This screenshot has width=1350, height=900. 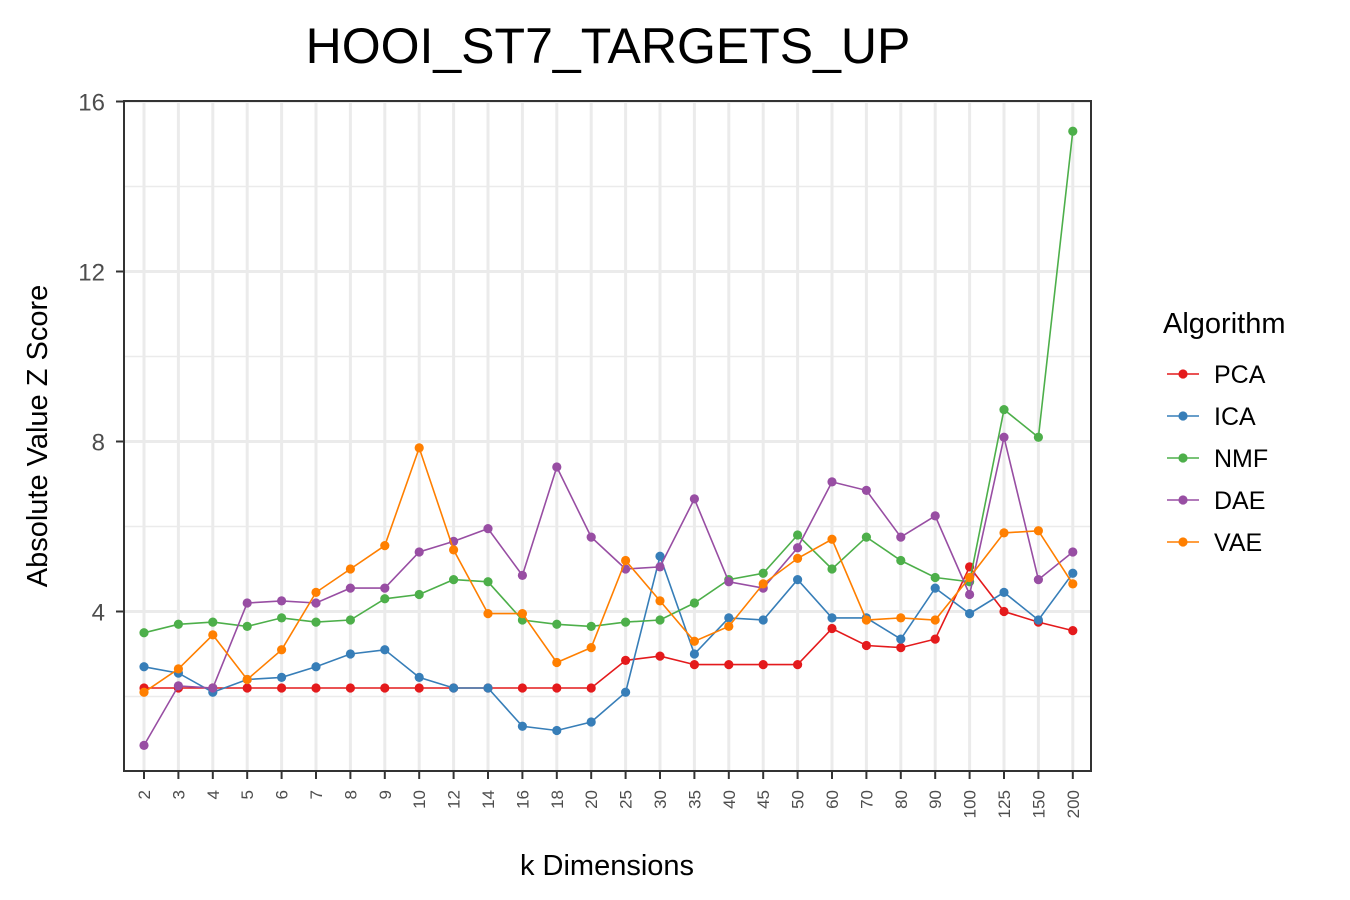 I want to click on x-tick-label: 60, so click(x=832, y=799).